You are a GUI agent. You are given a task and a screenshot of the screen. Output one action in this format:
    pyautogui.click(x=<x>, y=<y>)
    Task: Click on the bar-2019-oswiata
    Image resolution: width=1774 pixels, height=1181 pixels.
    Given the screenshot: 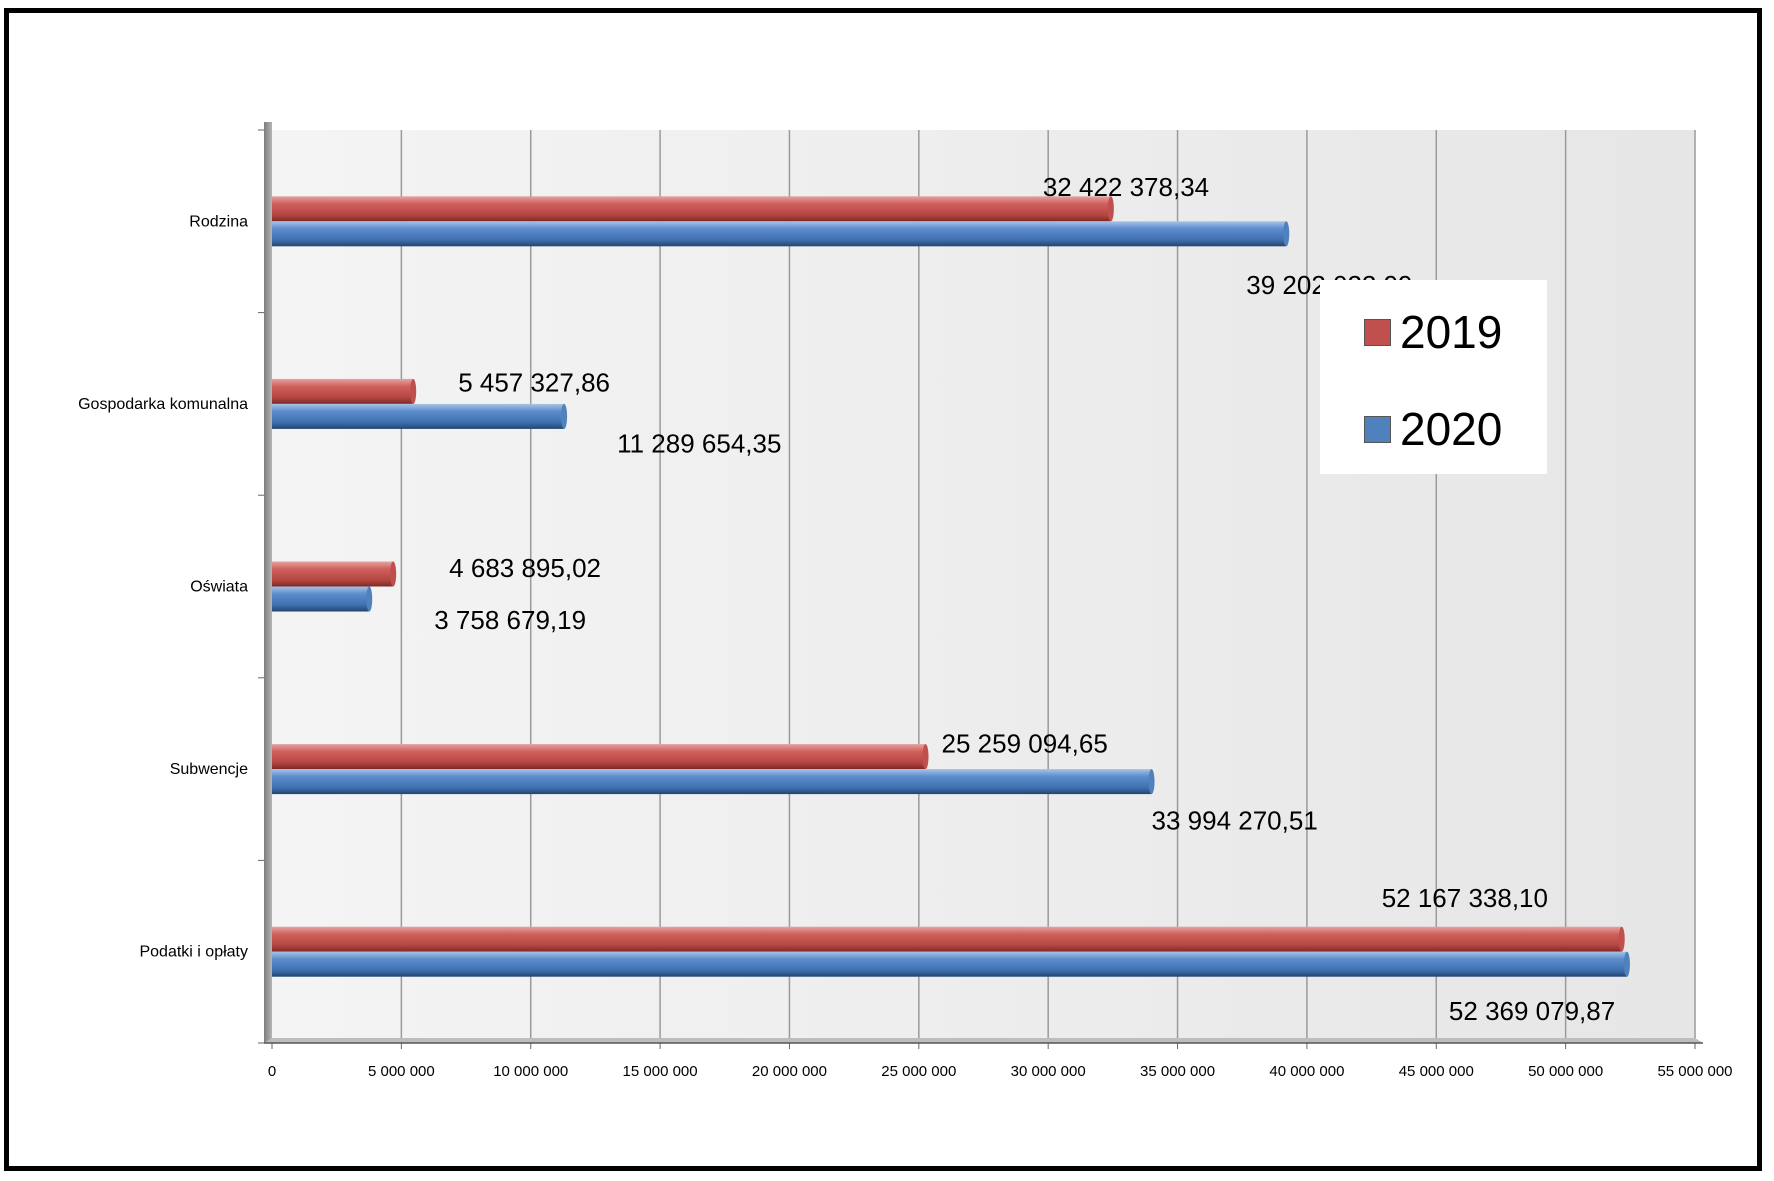 What is the action you would take?
    pyautogui.click(x=333, y=574)
    